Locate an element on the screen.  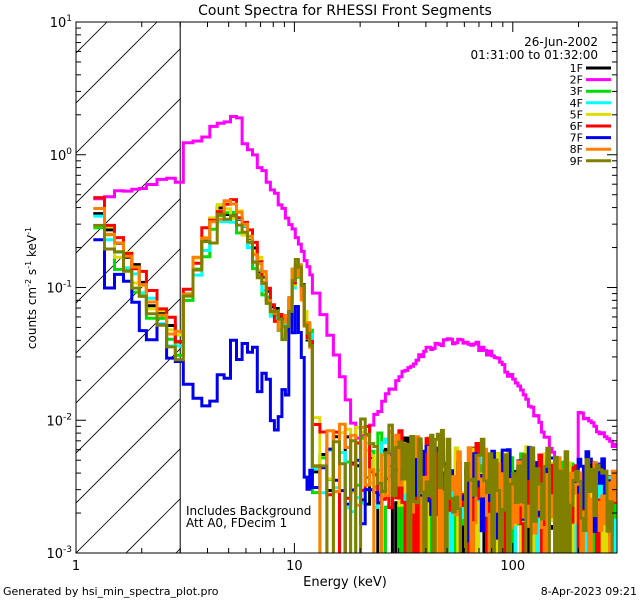
legend-label-2F: 2F is located at coordinates (576, 80).